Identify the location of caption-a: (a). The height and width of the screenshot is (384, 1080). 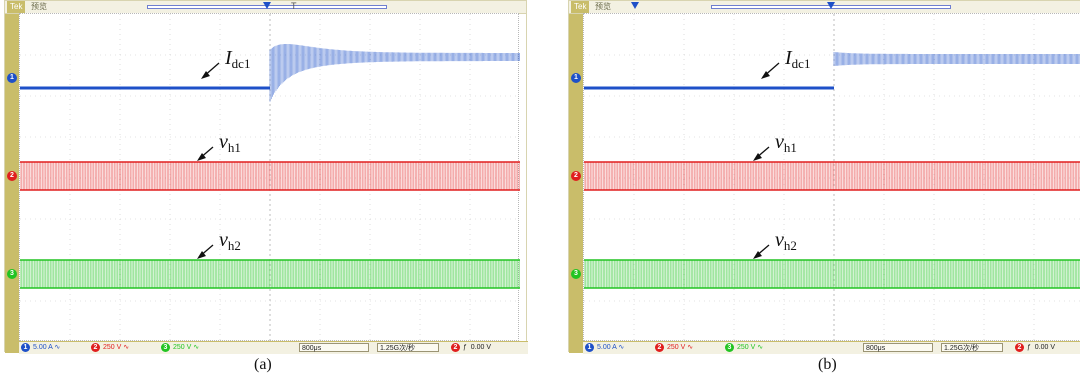
(263, 364).